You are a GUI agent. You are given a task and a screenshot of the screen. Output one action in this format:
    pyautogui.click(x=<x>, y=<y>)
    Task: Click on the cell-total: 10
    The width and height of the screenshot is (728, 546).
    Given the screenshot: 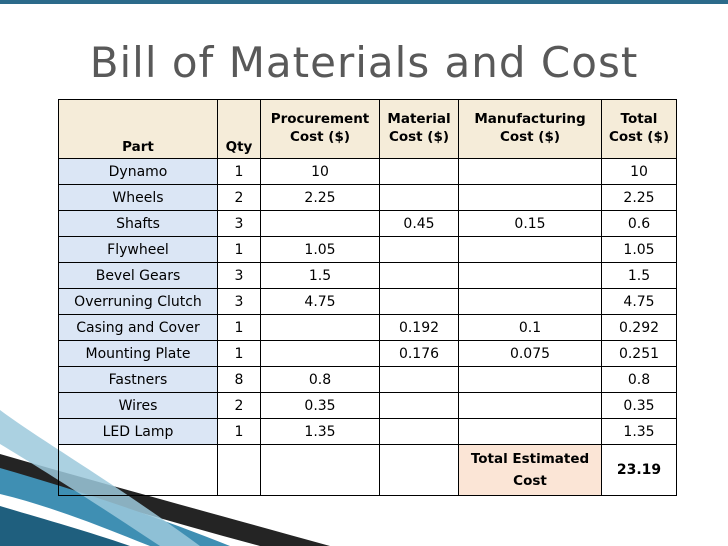 What is the action you would take?
    pyautogui.click(x=639, y=171)
    